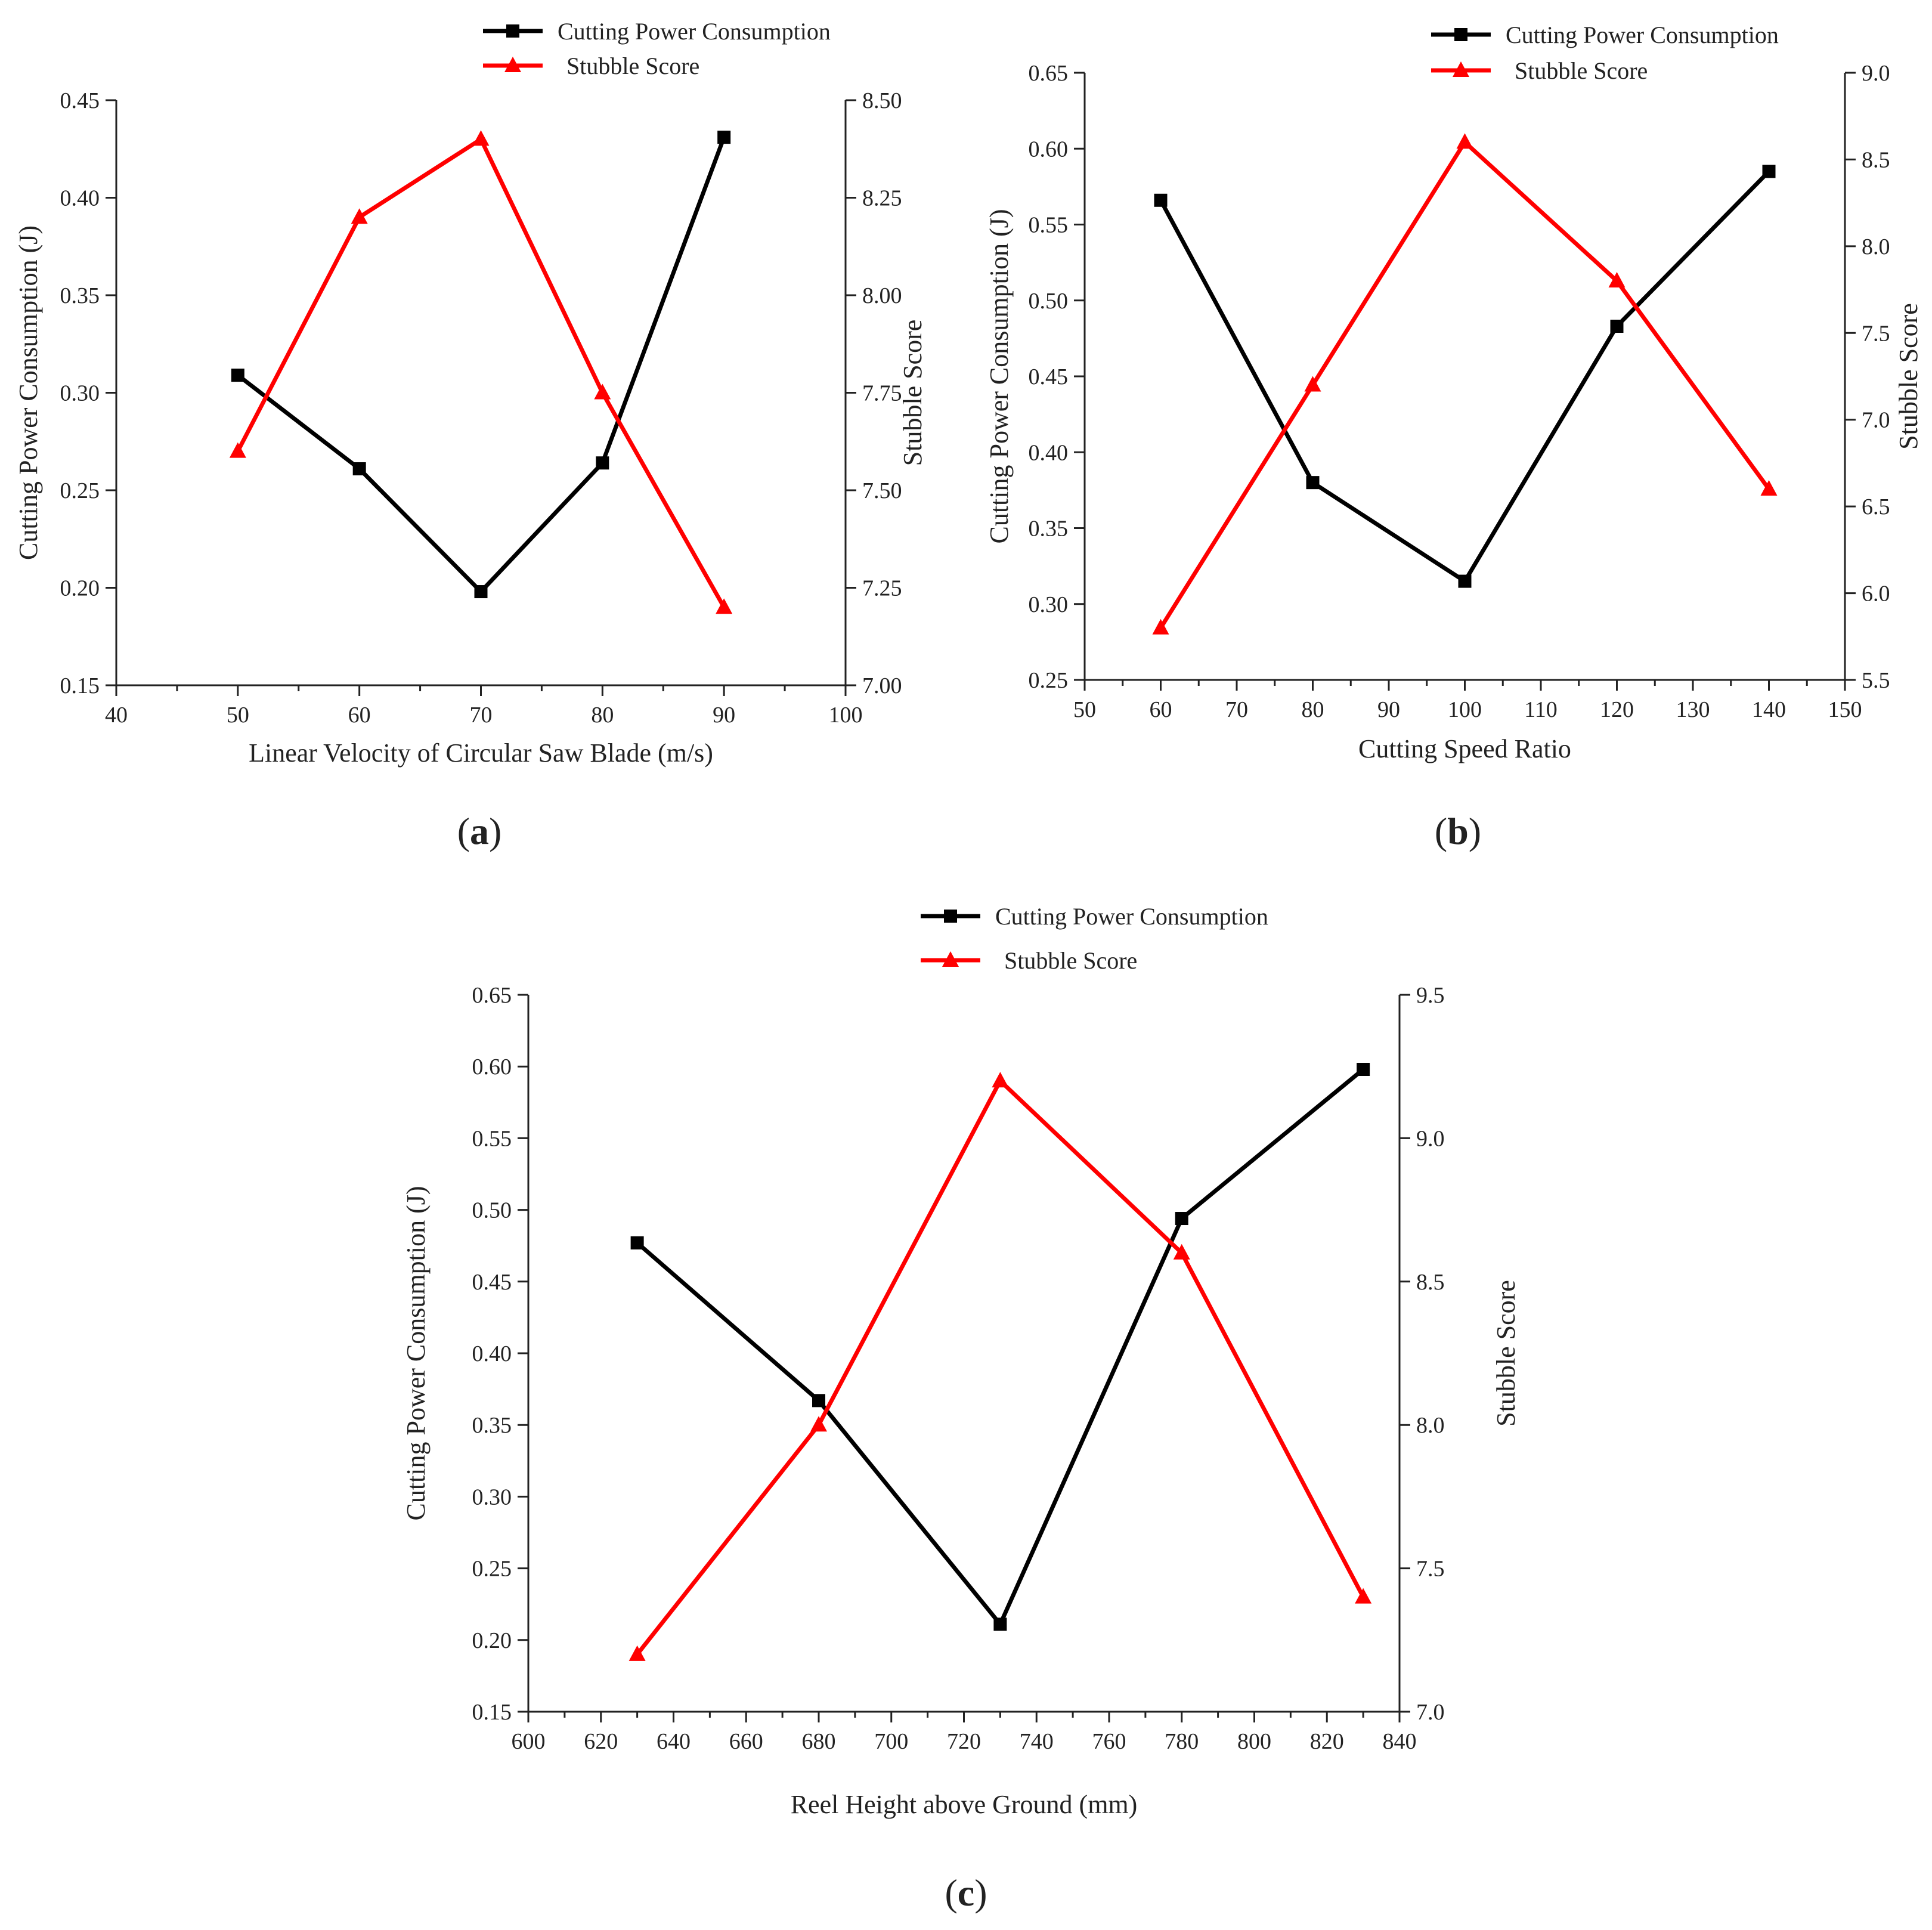  Describe the element at coordinates (80, 685) in the screenshot. I see `y-left-tick-label: 0.15` at that location.